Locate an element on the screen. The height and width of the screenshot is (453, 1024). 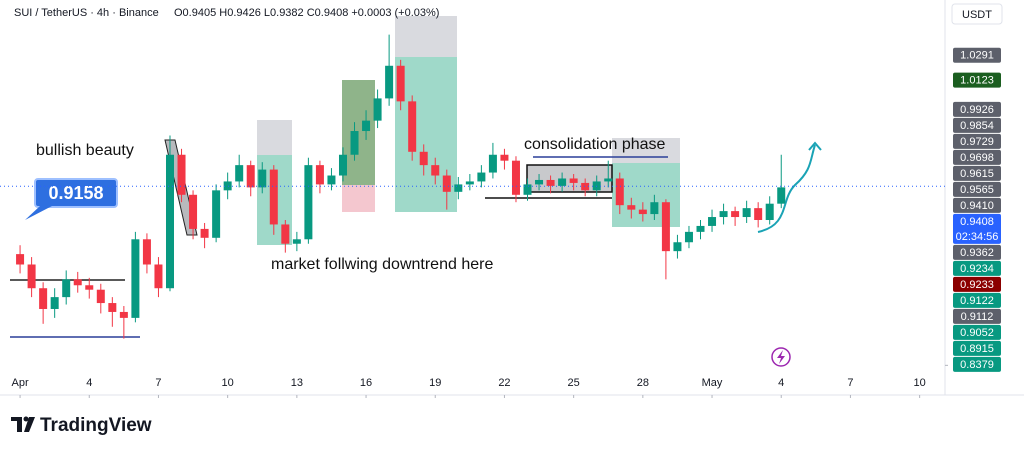
x-tick-label: 19 is located at coordinates (435, 383).